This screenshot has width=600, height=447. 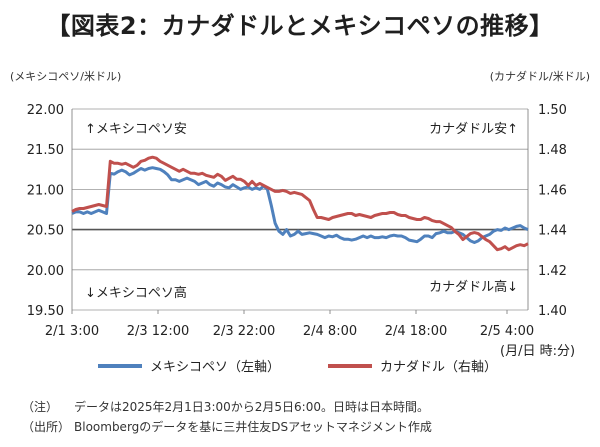 What do you see at coordinates (120, 365) in the screenshot?
I see `legend-swatch-mxn` at bounding box center [120, 365].